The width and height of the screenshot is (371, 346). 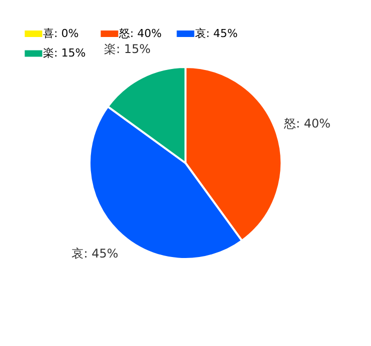 What do you see at coordinates (140, 33) in the screenshot?
I see `legend-label: 怒: 40%` at bounding box center [140, 33].